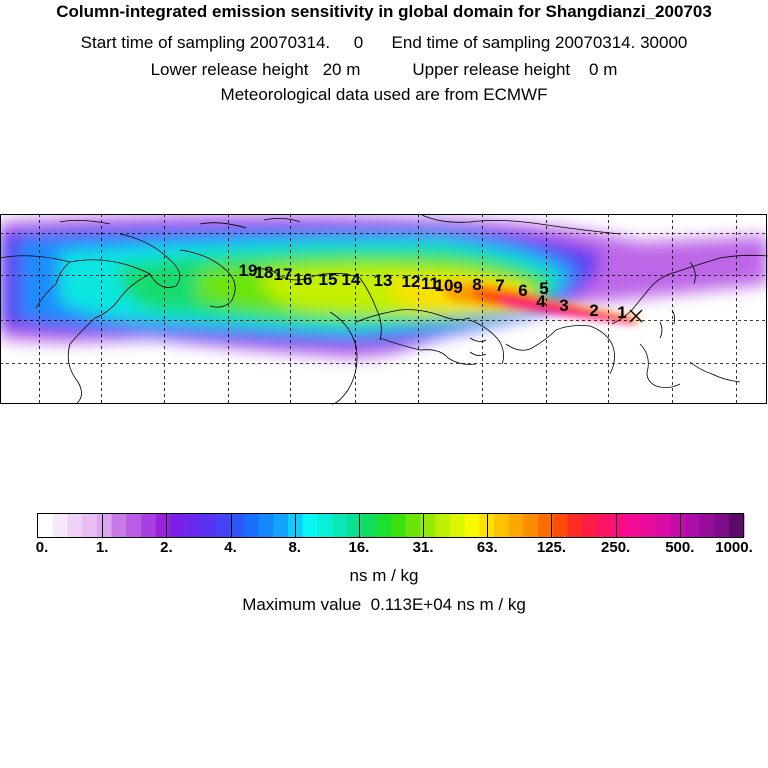 The image size is (768, 768). Describe the element at coordinates (522, 290) in the screenshot. I see `trajectory-label: 6` at that location.